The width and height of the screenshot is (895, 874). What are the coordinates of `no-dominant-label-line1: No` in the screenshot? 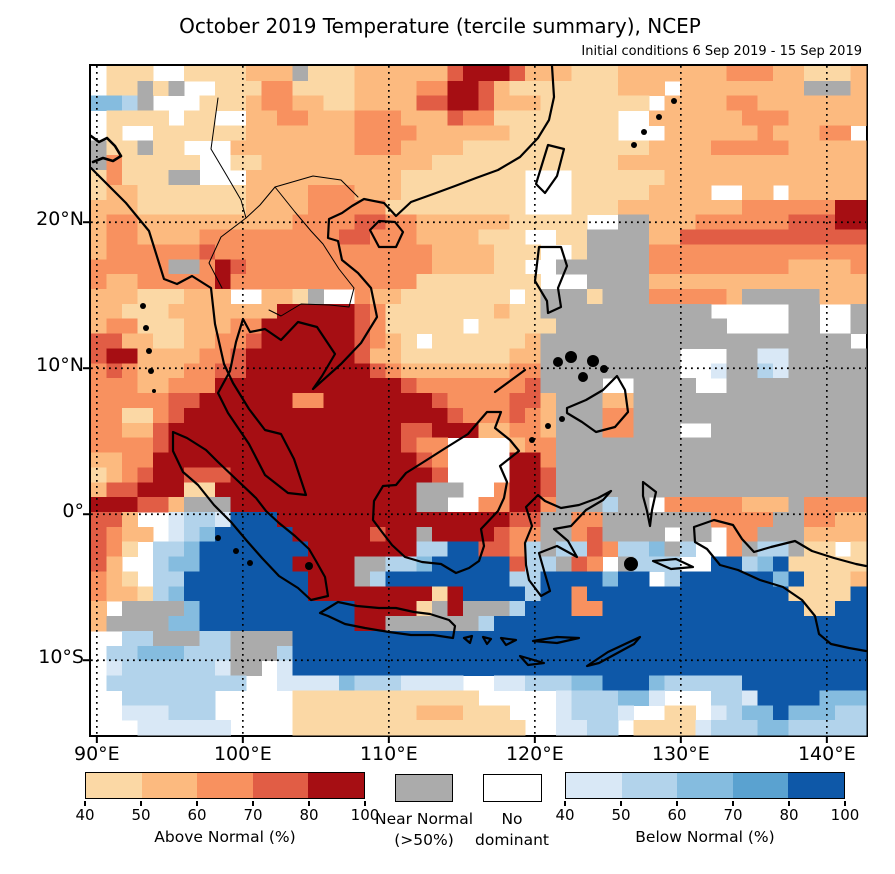 It's located at (512, 819).